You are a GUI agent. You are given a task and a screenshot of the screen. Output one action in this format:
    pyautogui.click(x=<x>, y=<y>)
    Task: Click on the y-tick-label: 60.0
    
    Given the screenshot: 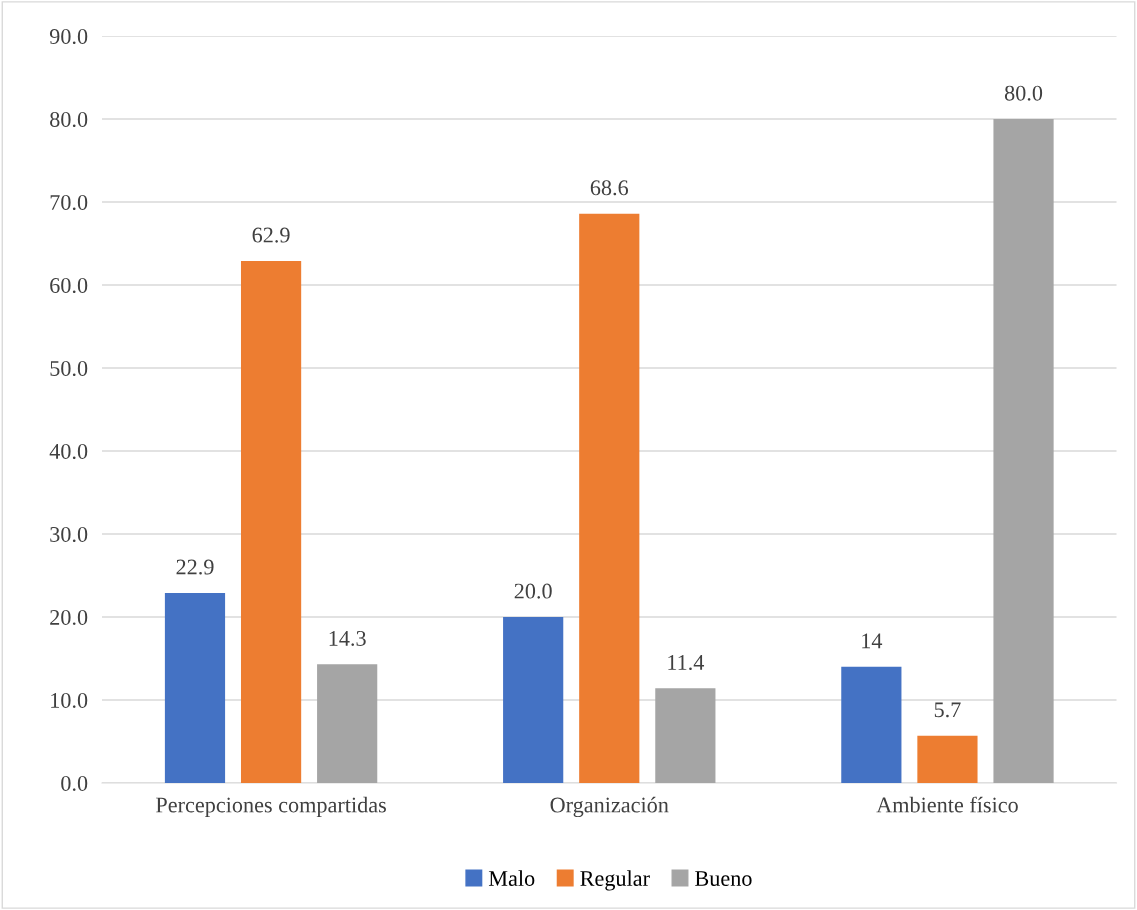 What is the action you would take?
    pyautogui.click(x=69, y=285)
    